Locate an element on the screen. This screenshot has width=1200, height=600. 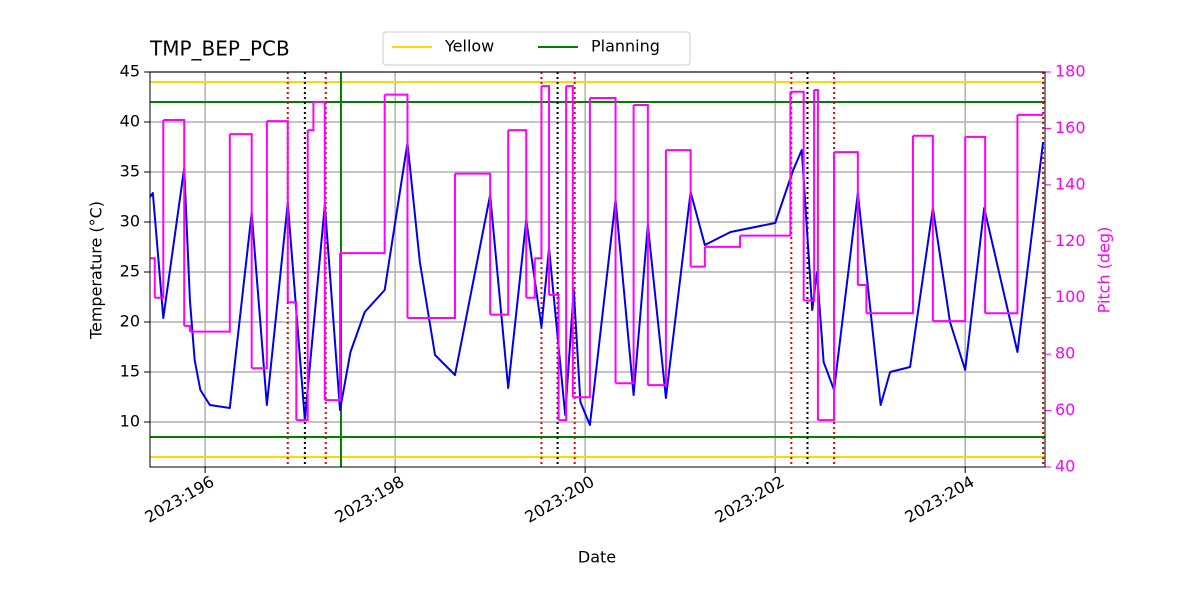
y2-tick-label: 180 is located at coordinates (1070, 71).